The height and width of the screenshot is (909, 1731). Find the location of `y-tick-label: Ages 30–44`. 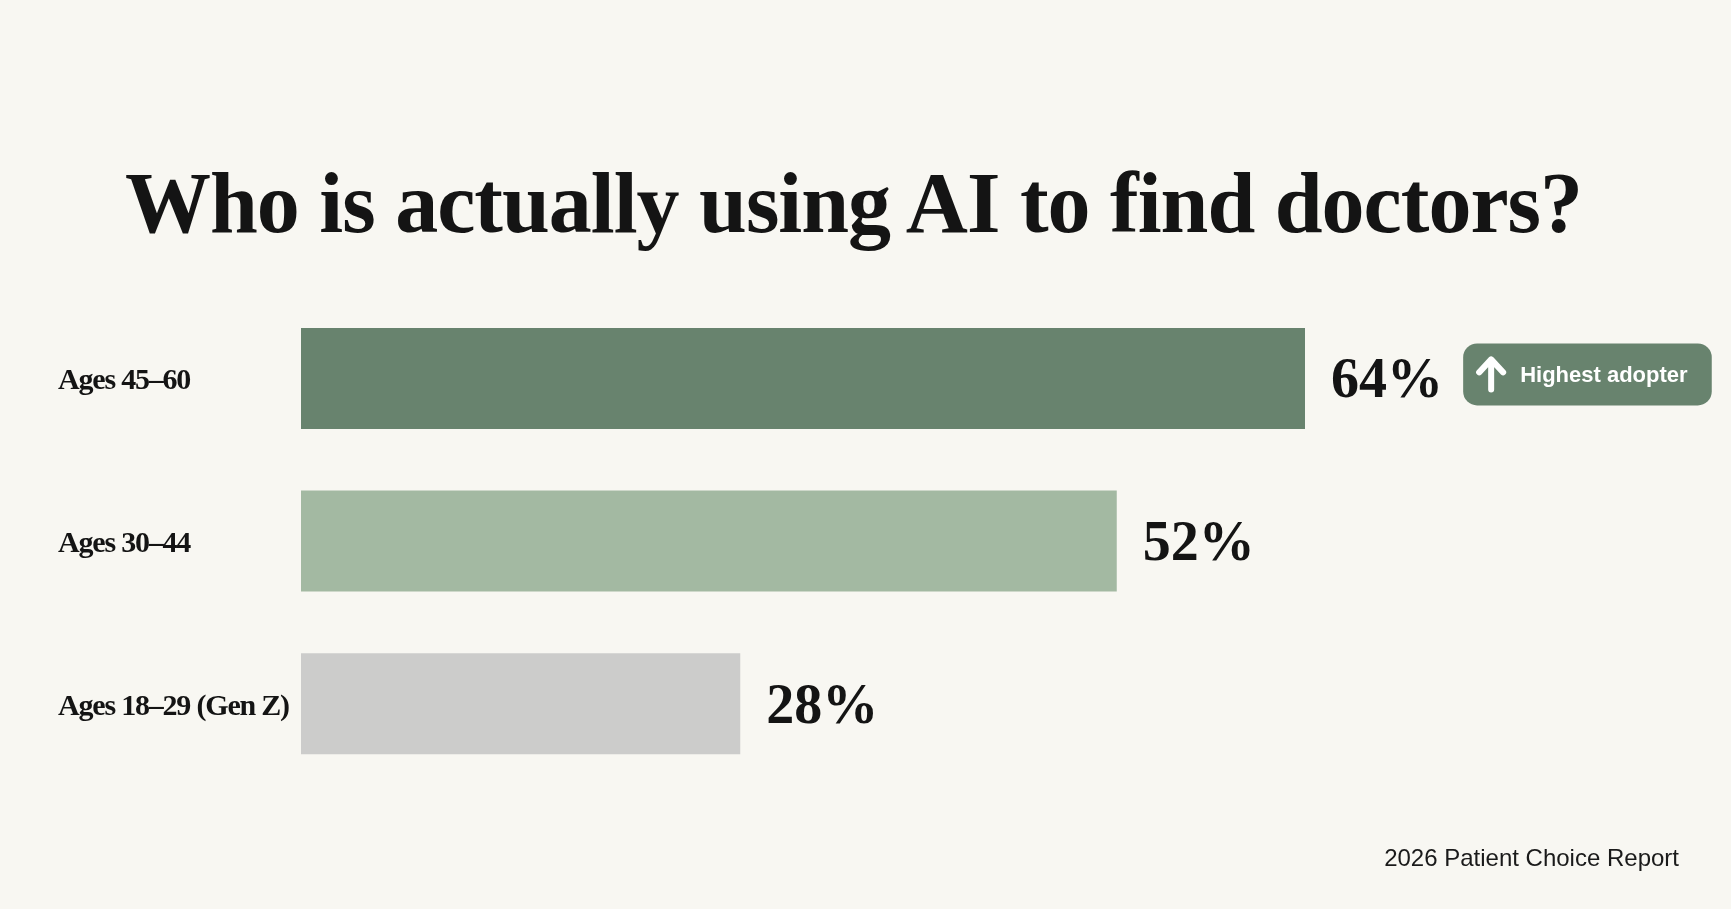

y-tick-label: Ages 30–44 is located at coordinates (125, 541).